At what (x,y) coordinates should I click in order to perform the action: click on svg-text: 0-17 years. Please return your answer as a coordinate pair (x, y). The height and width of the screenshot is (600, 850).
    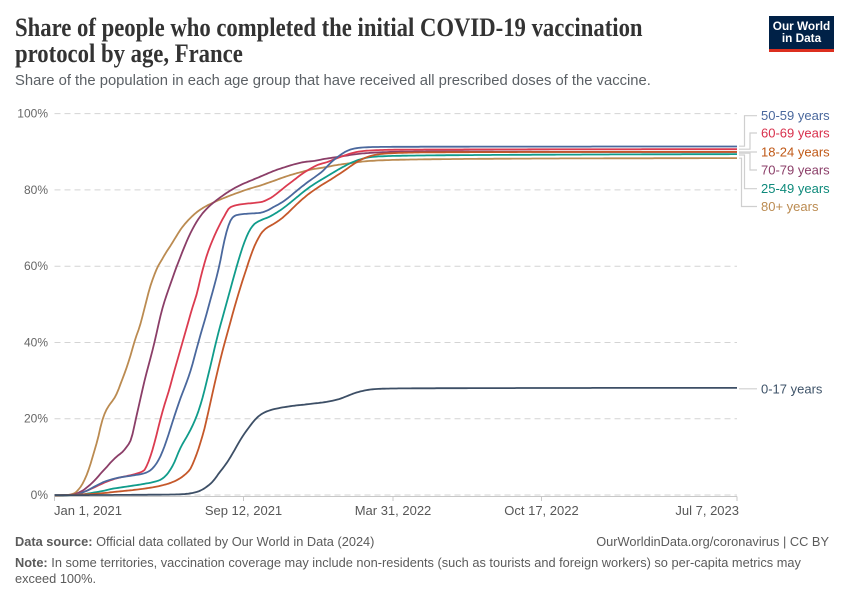
    Looking at the image, I should click on (792, 388).